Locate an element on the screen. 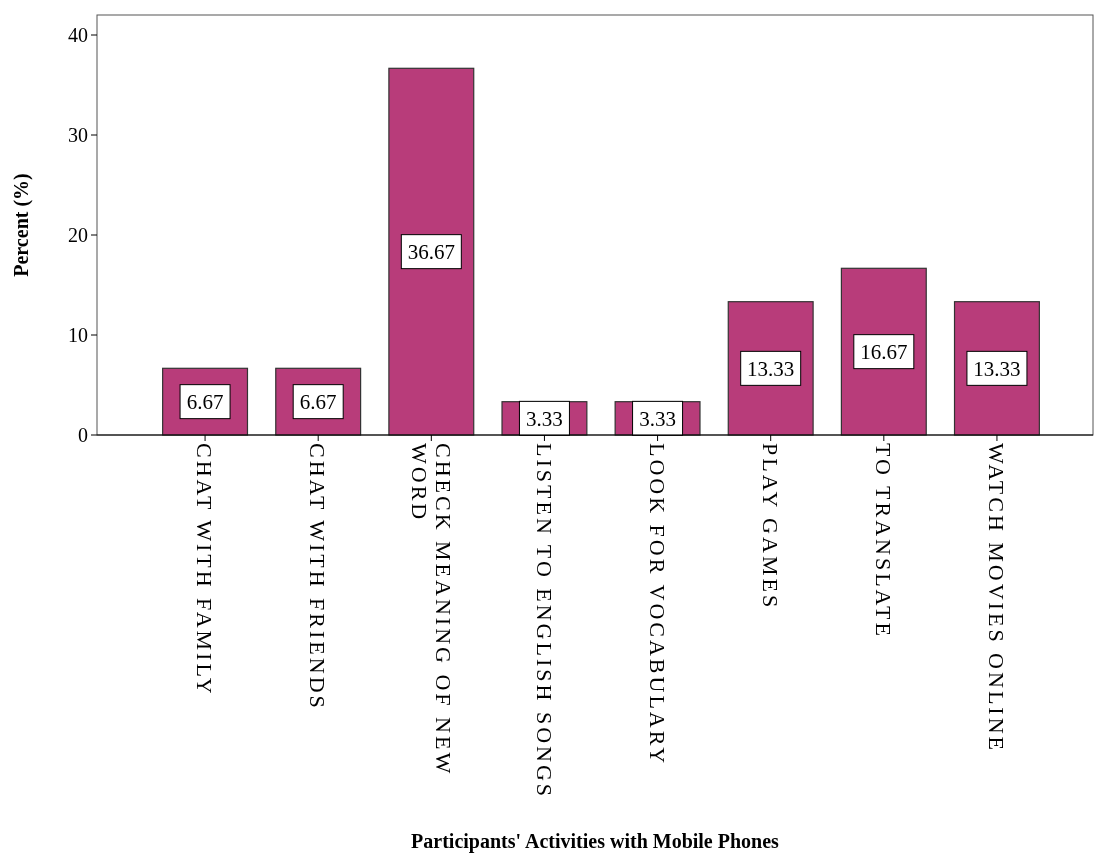 The height and width of the screenshot is (864, 1095). bar is located at coordinates (431, 251).